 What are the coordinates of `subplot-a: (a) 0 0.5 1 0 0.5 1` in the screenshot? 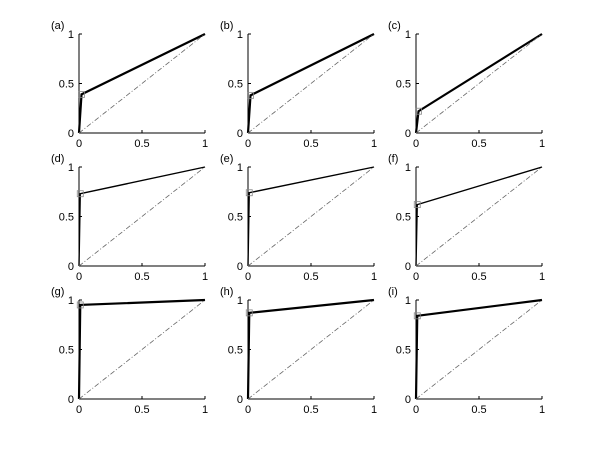 It's located at (129, 85).